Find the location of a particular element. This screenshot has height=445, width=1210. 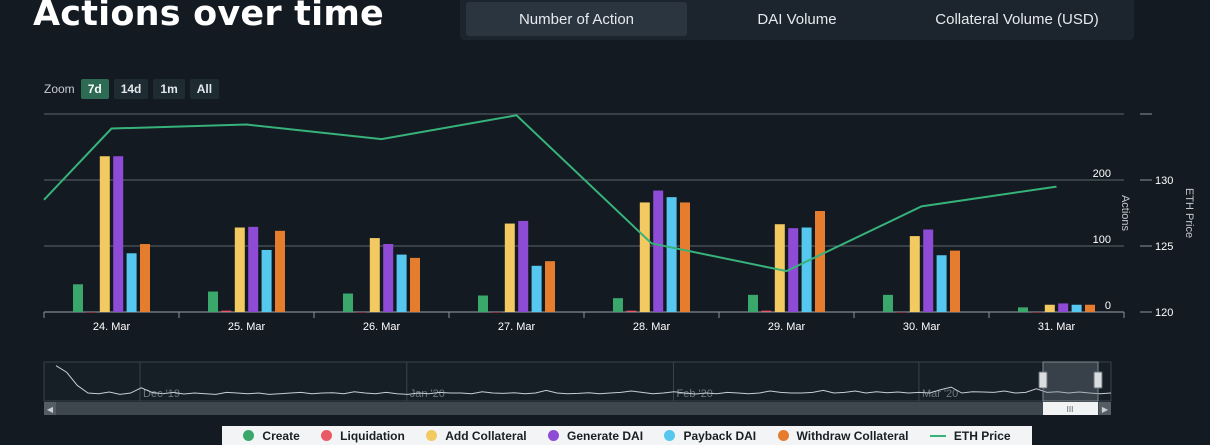

eth-price-axis-tick-label: 120 is located at coordinates (1164, 313).